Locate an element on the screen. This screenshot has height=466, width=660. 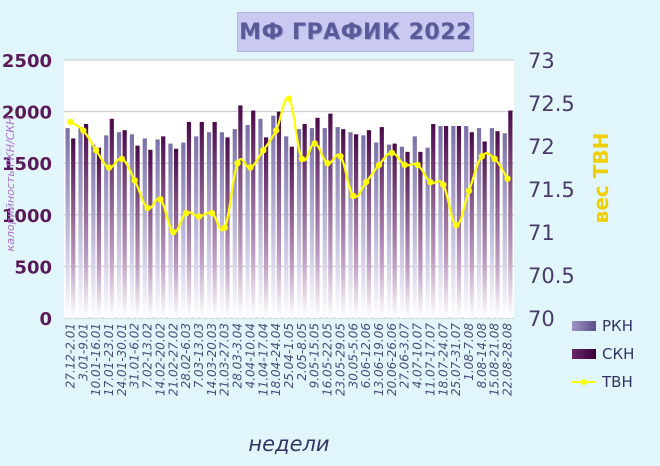
x-tick-label: 21.02-27.02 is located at coordinates (173, 359).